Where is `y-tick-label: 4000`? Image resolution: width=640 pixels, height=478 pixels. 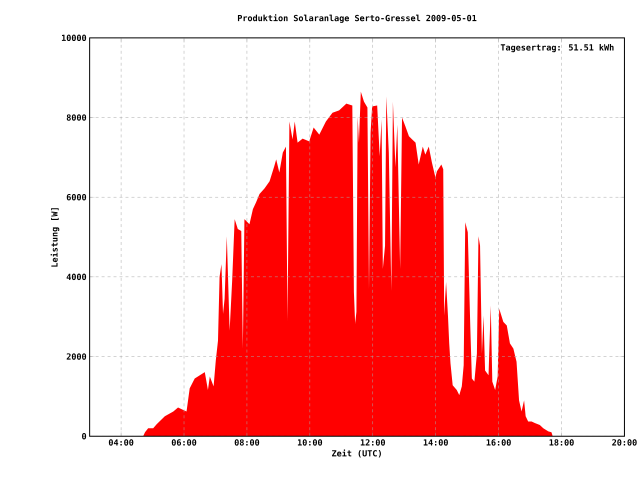
y-tick-label: 4000 is located at coordinates (76, 277).